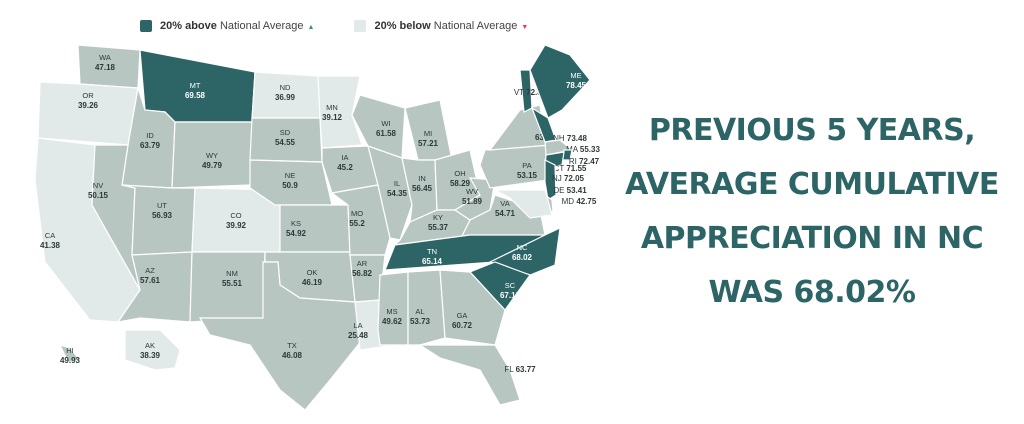 Image resolution: width=1024 pixels, height=424 pixels. What do you see at coordinates (162, 205) in the screenshot?
I see `state-abbr: UT` at bounding box center [162, 205].